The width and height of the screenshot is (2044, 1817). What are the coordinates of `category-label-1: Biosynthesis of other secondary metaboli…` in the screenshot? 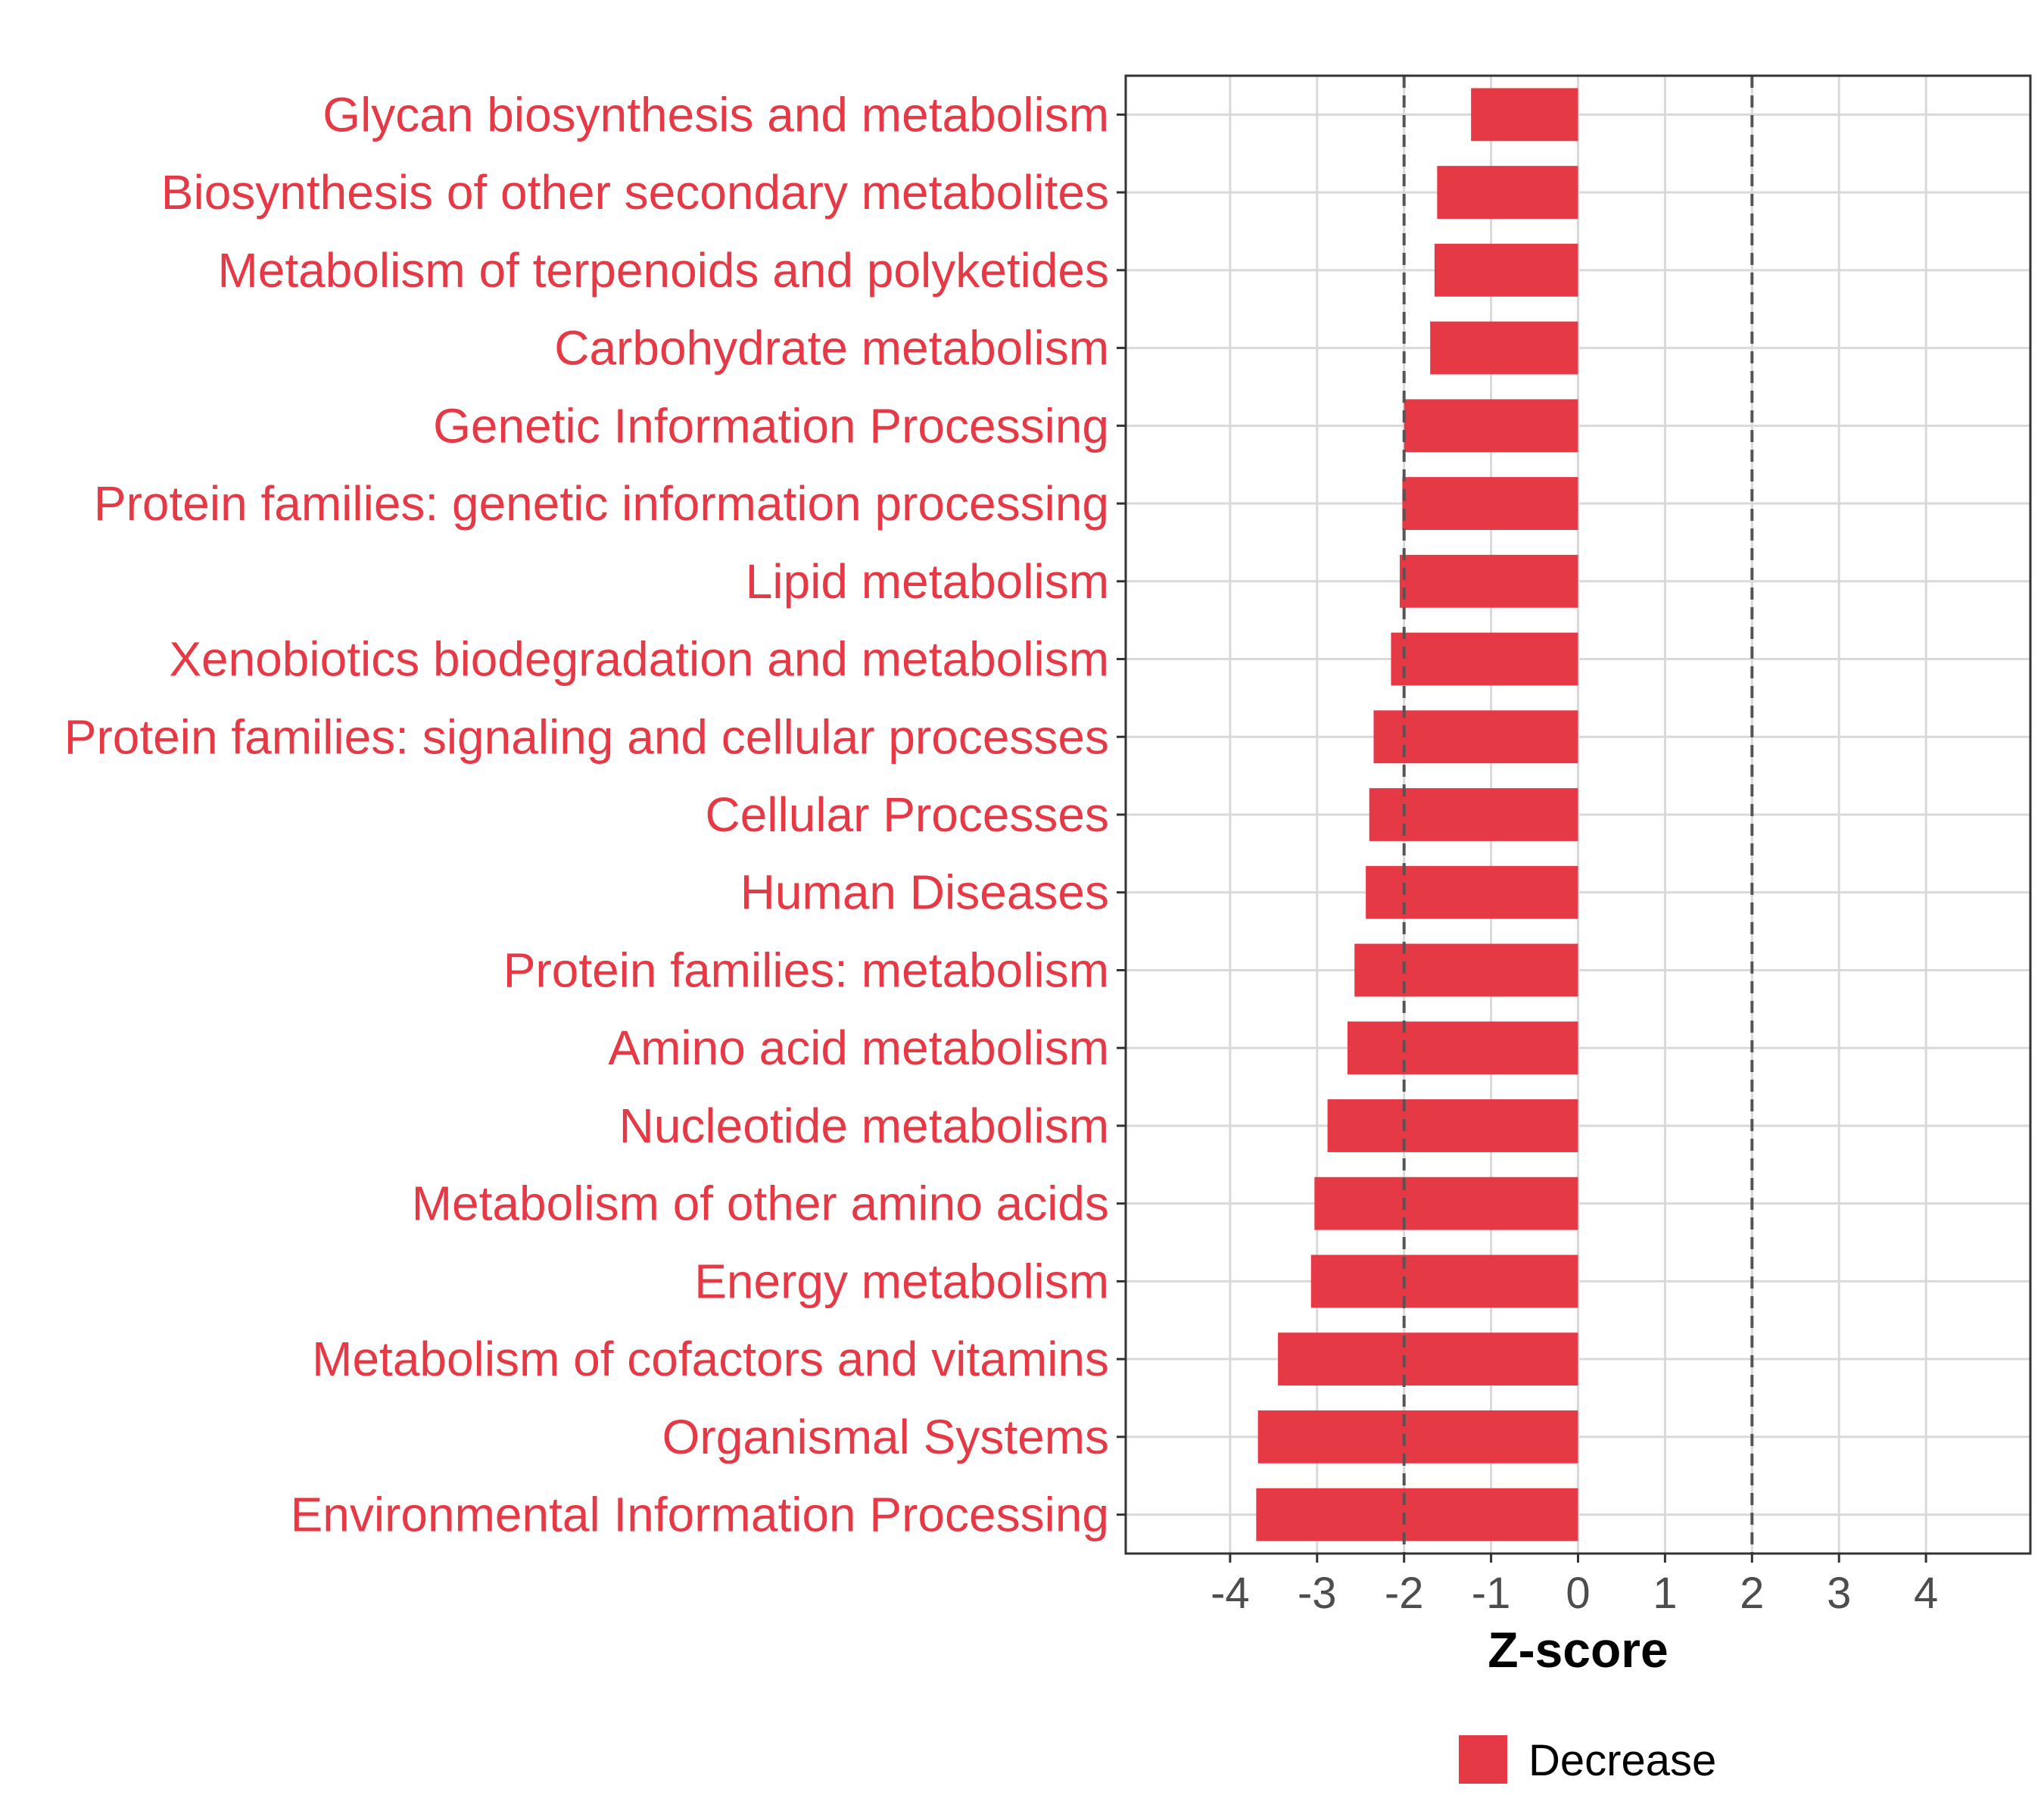 It's located at (635, 192).